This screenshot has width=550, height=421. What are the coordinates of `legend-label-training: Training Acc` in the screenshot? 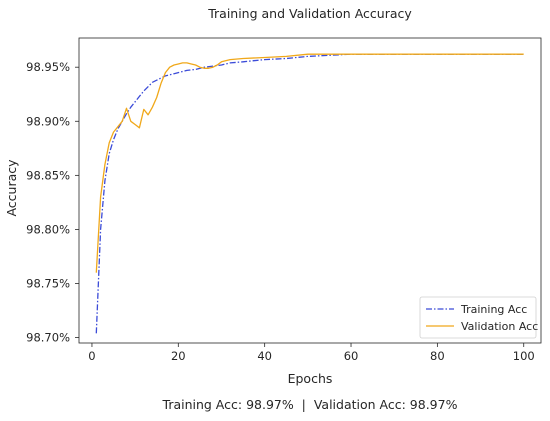 It's located at (493, 309).